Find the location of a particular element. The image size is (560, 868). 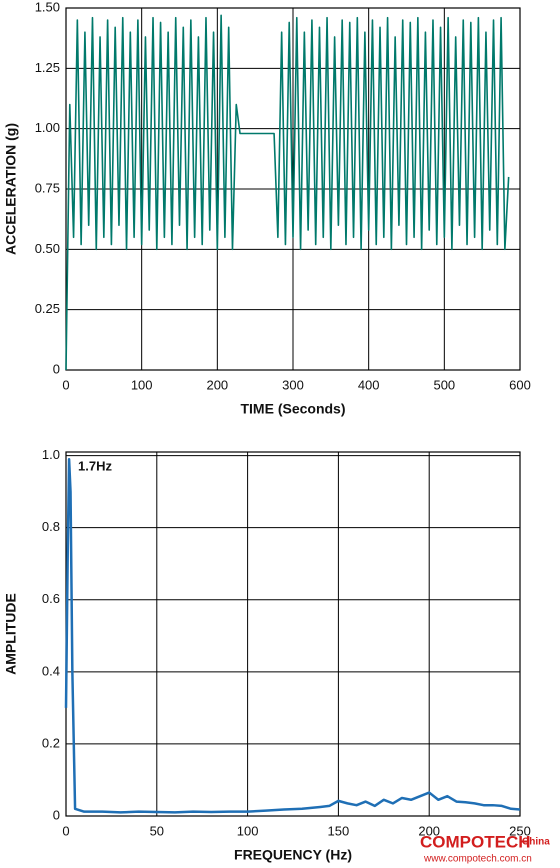

x-tick-label: 400 is located at coordinates (369, 384).